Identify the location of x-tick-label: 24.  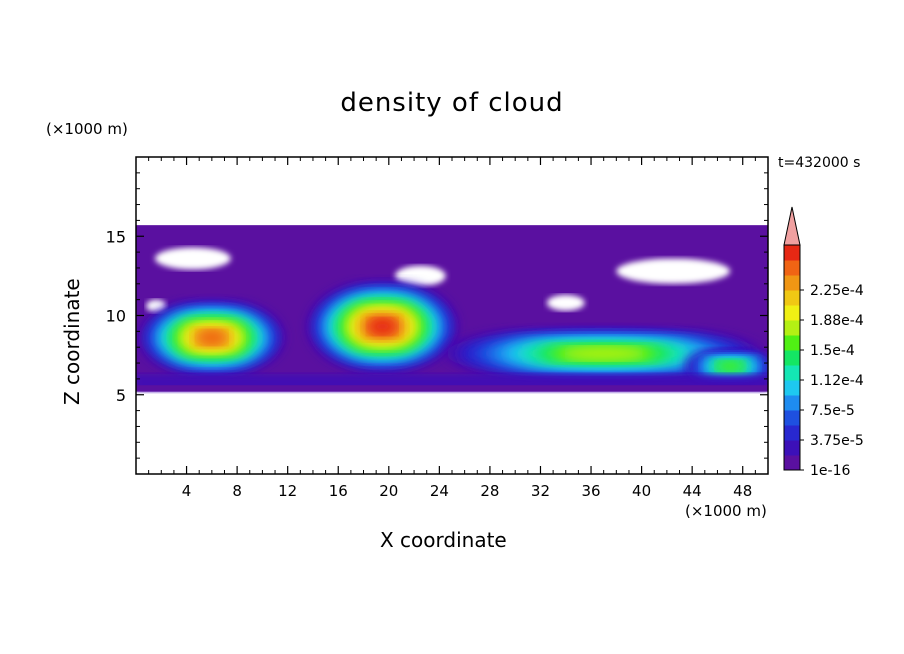
(439, 491).